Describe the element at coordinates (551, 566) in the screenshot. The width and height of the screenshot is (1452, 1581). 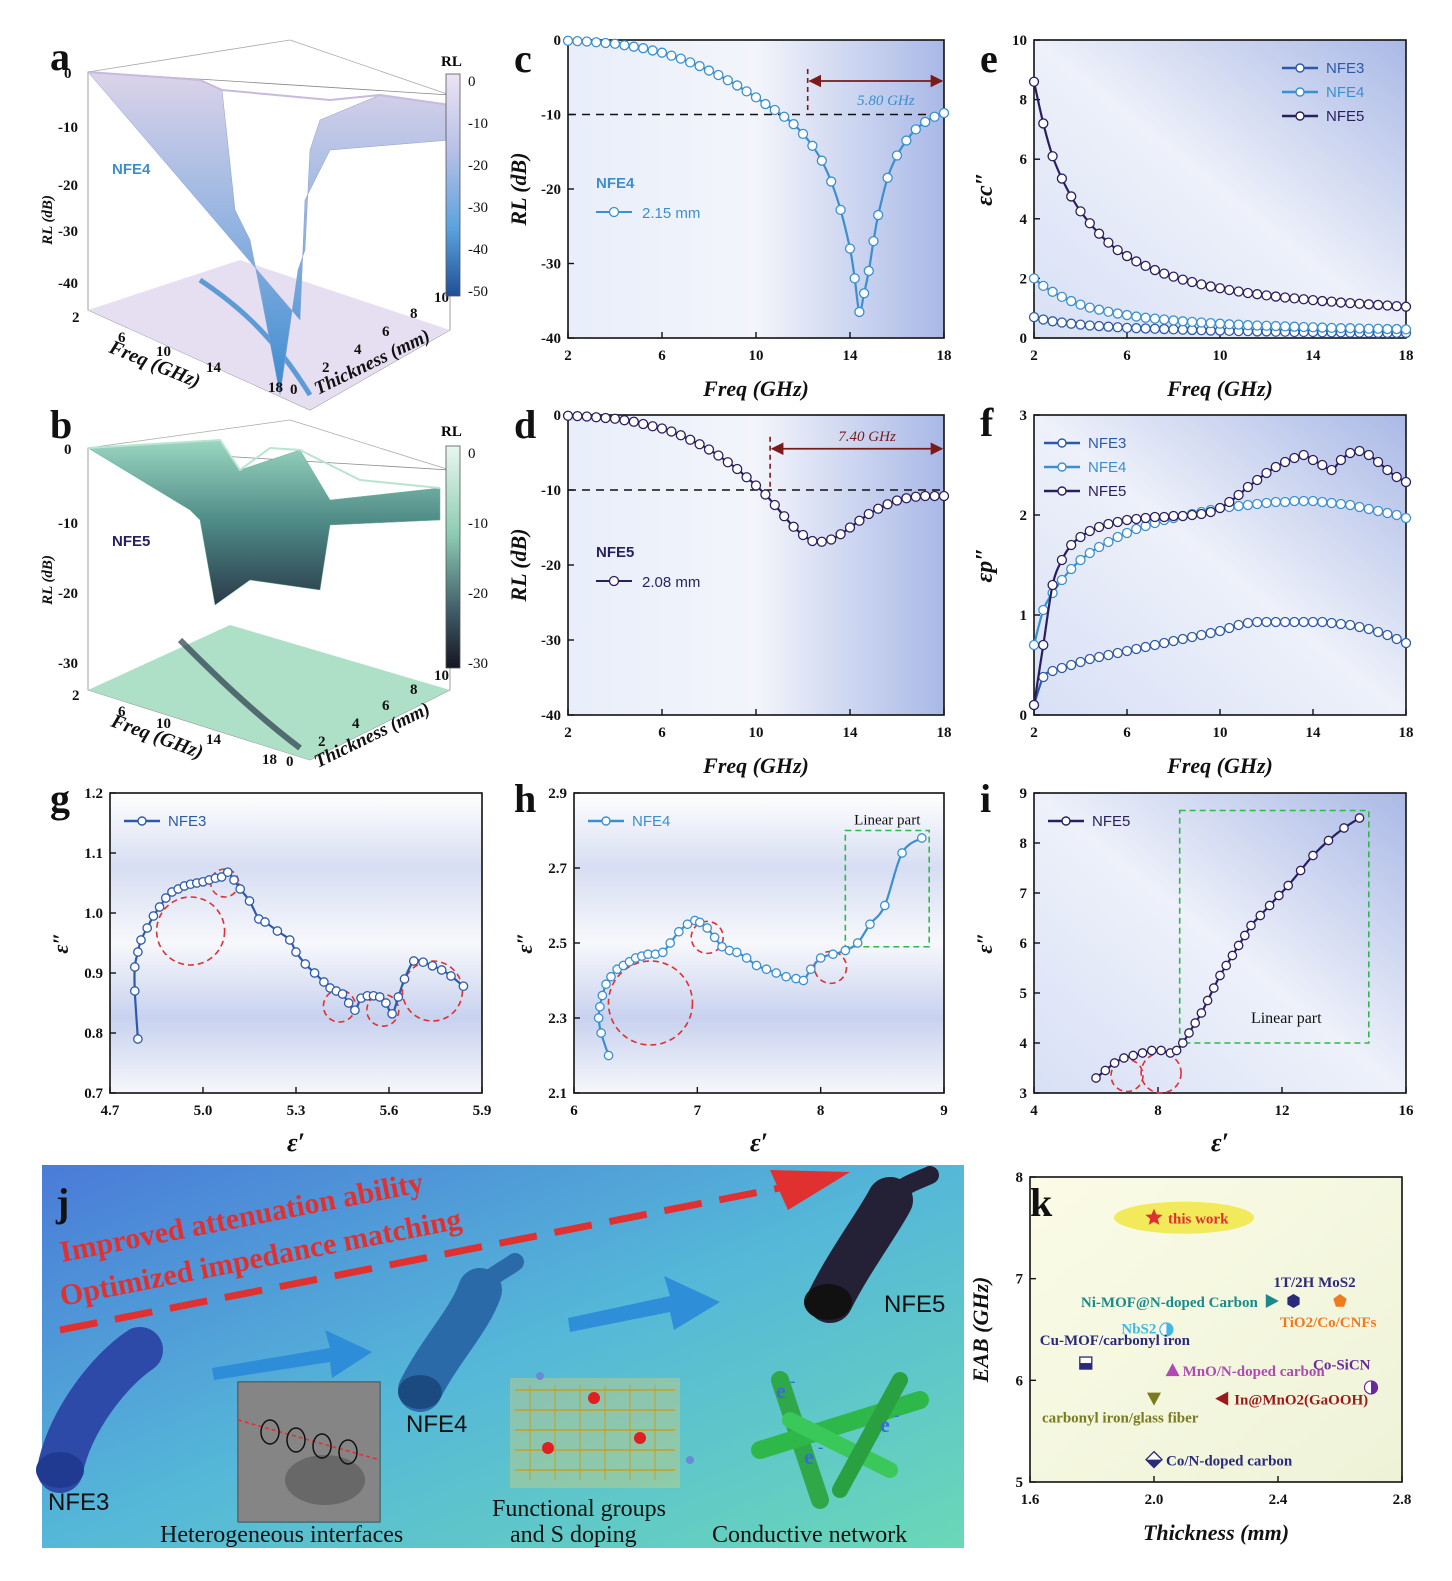
I see `y-tick-label: -20` at that location.